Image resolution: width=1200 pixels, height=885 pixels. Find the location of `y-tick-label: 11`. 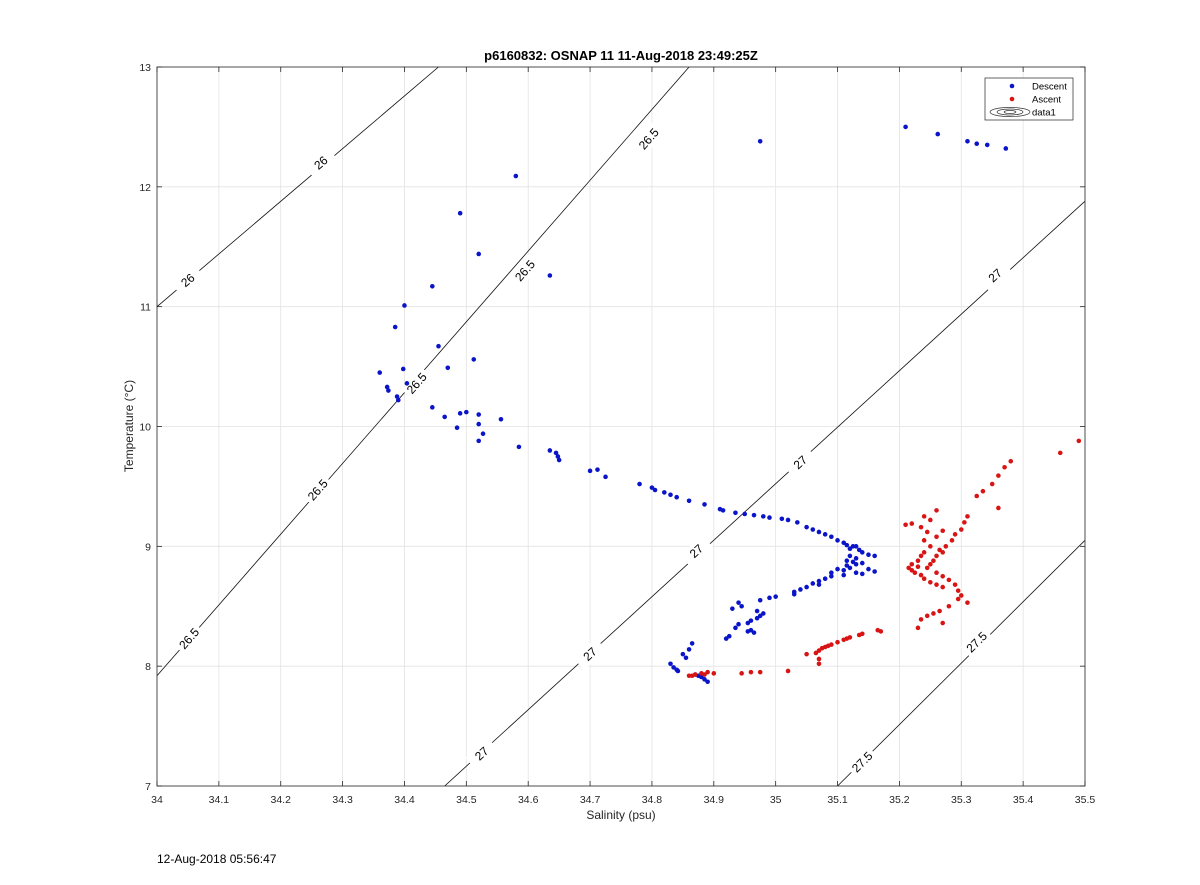

y-tick-label: 11 is located at coordinates (145, 308).